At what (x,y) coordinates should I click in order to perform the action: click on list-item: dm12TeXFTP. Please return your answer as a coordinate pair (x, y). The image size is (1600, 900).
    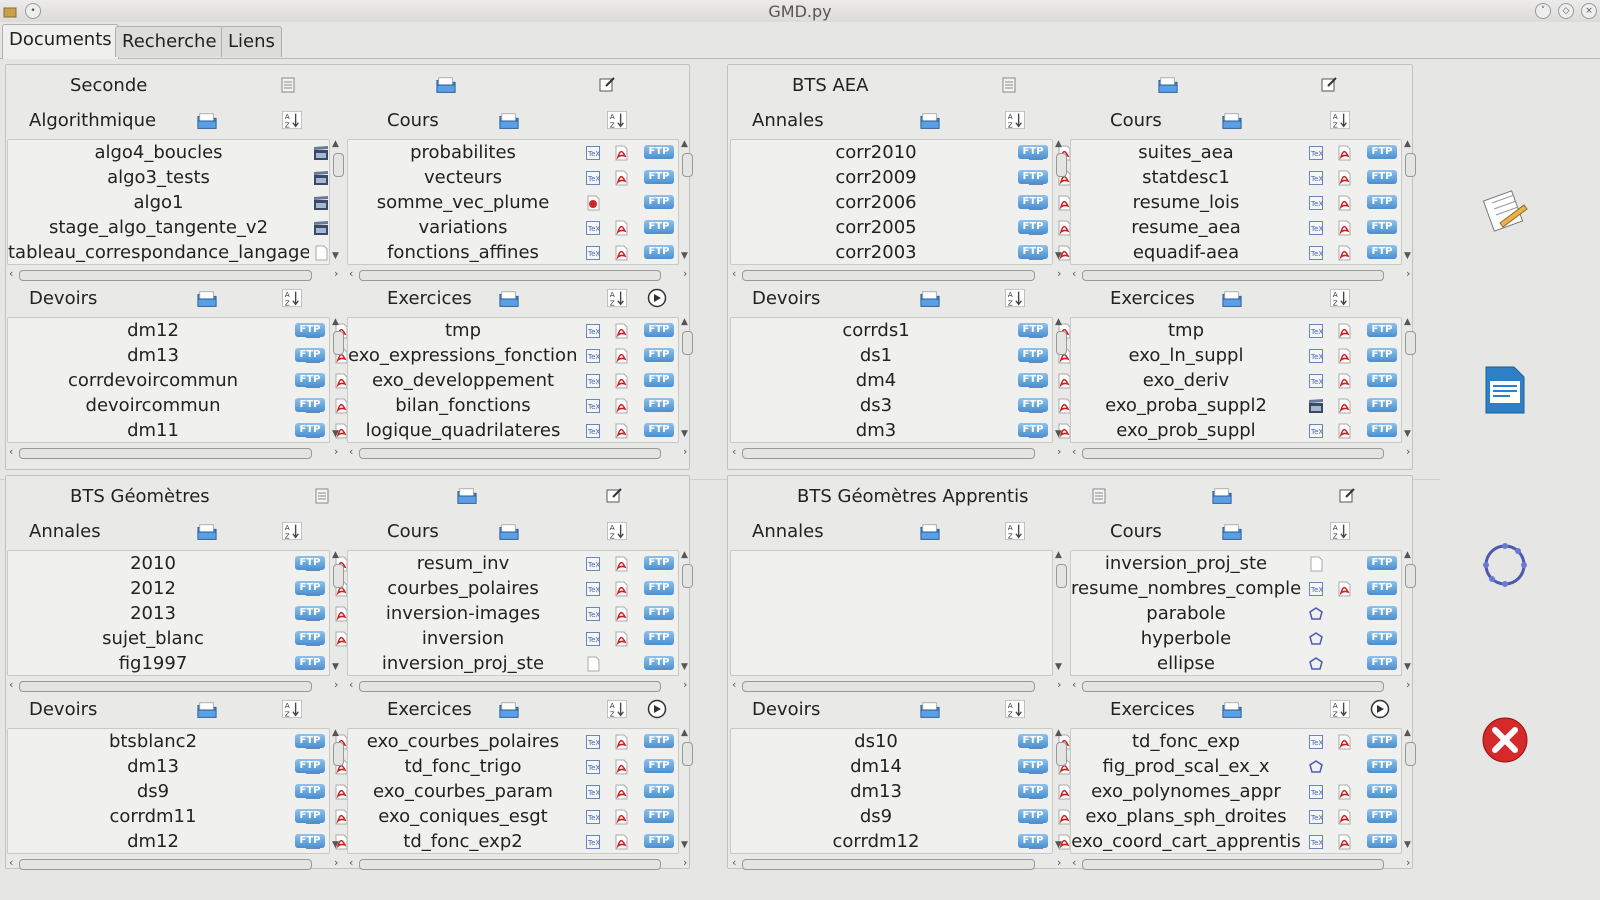
    Looking at the image, I should click on (178, 330).